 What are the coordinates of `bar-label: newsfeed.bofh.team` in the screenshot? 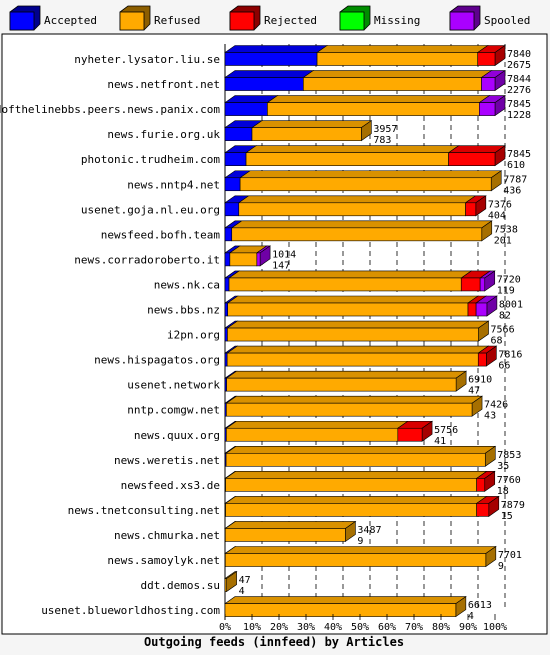 It's located at (161, 234).